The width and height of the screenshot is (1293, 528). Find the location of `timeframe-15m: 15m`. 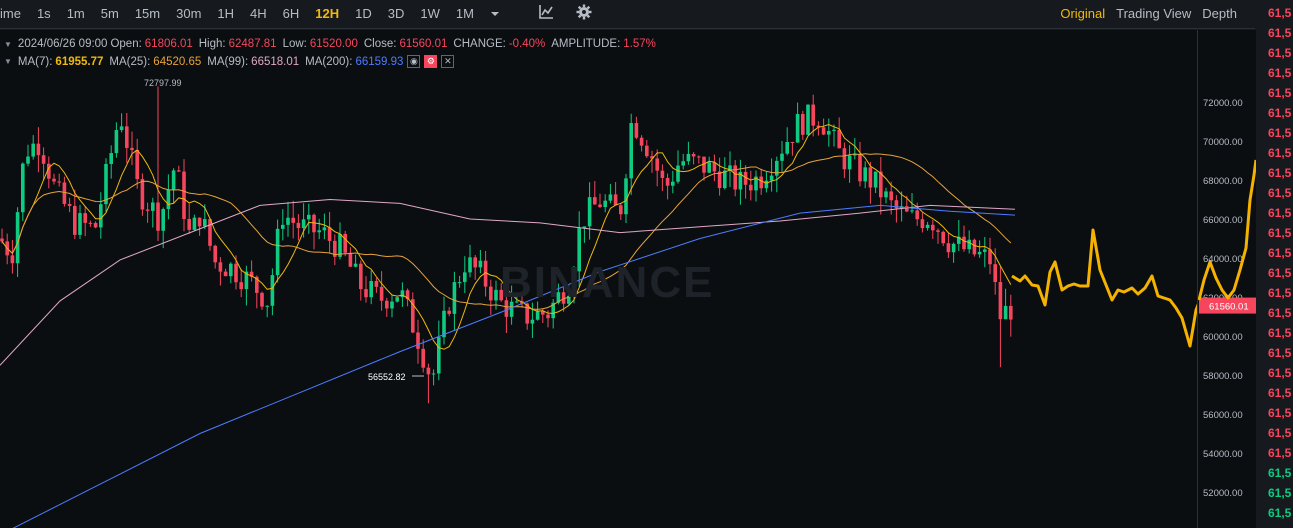

timeframe-15m: 15m is located at coordinates (147, 13).